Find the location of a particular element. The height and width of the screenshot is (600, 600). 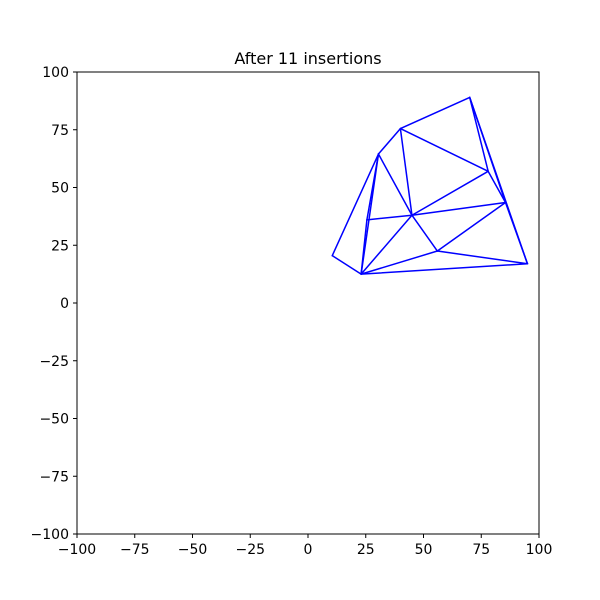

edge-I-K is located at coordinates (346, 264).